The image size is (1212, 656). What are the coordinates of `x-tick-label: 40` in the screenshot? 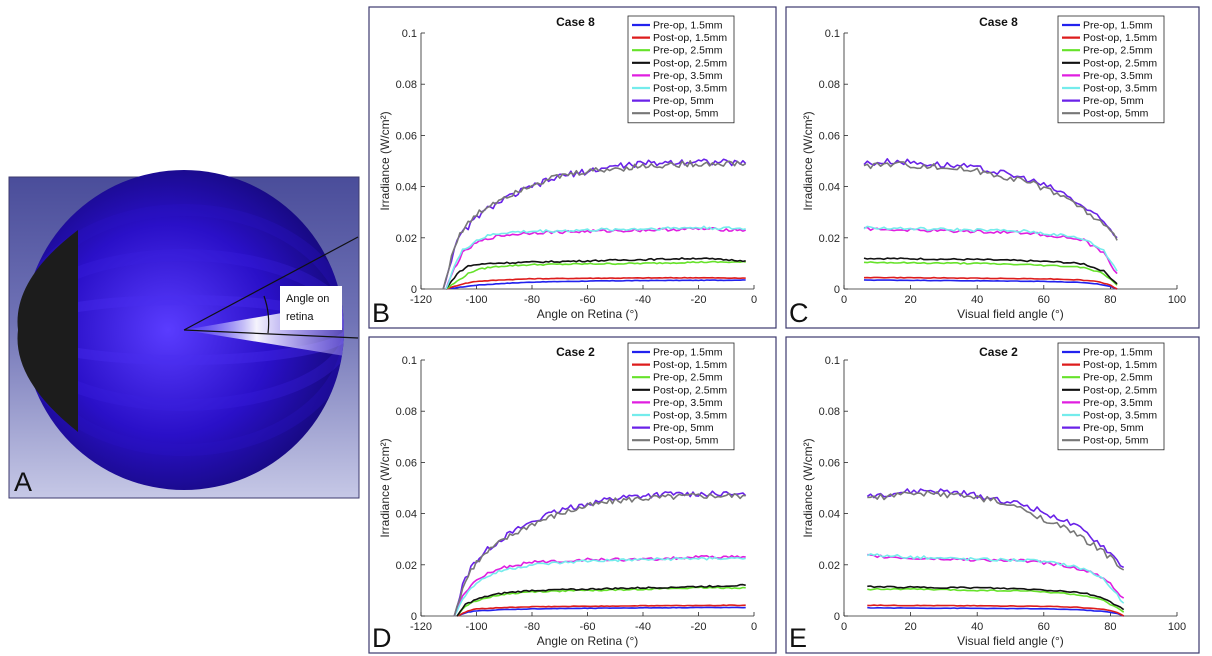 It's located at (977, 300).